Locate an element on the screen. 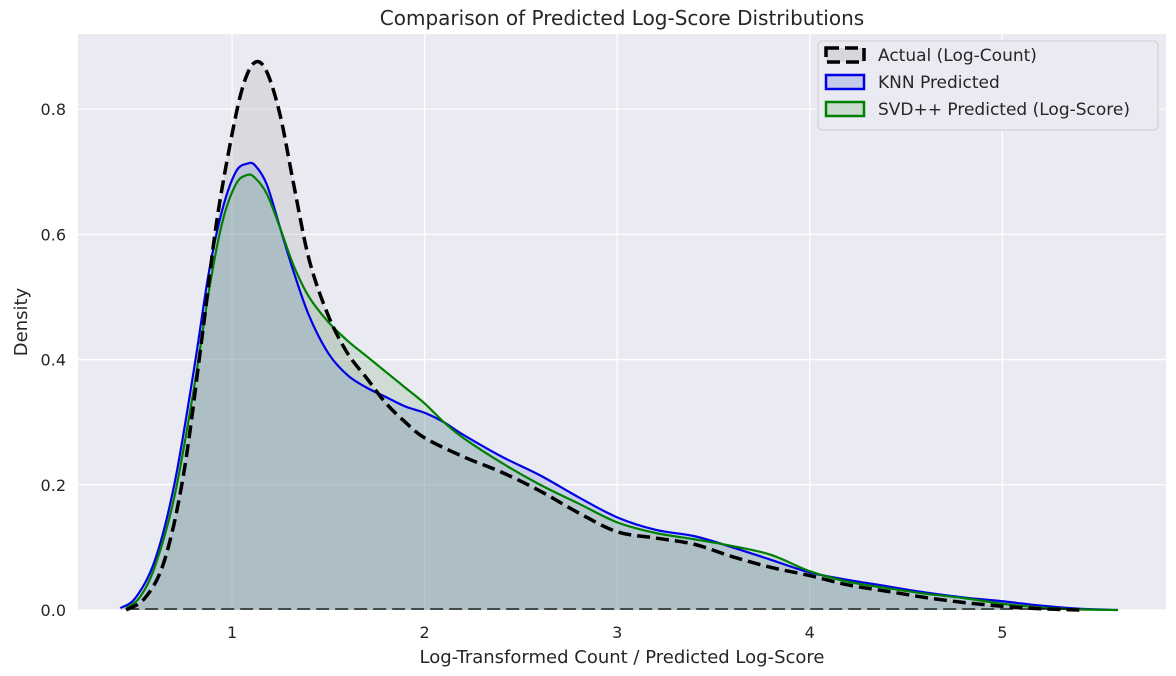  legend-label-actual: Actual (Log-Count) is located at coordinates (957, 56).